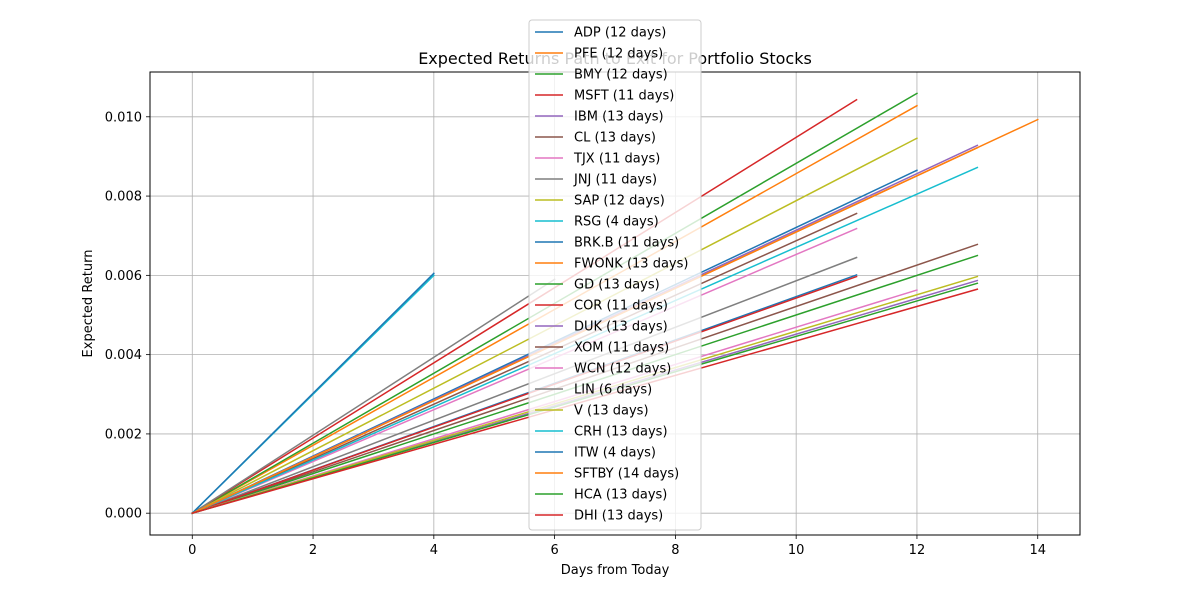 This screenshot has width=1200, height=600. I want to click on x-tick-label: 10, so click(796, 550).